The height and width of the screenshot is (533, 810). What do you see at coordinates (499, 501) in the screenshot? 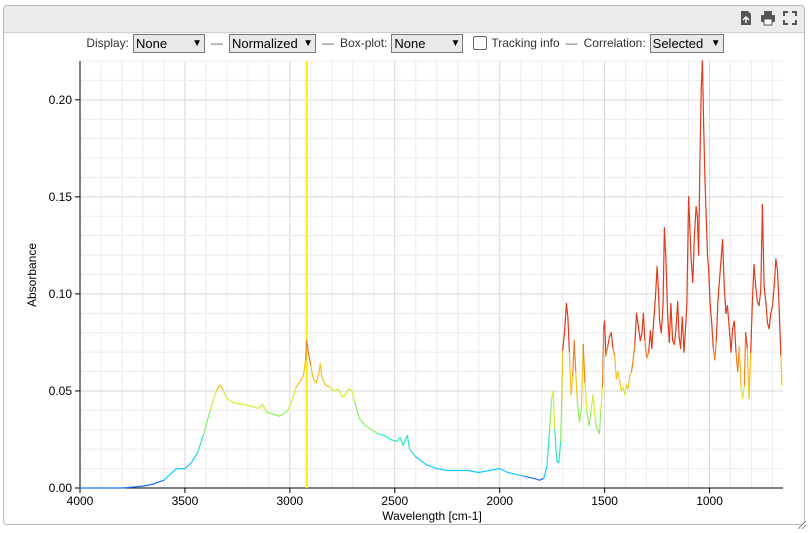
I see `x-tick-label: 2000` at bounding box center [499, 501].